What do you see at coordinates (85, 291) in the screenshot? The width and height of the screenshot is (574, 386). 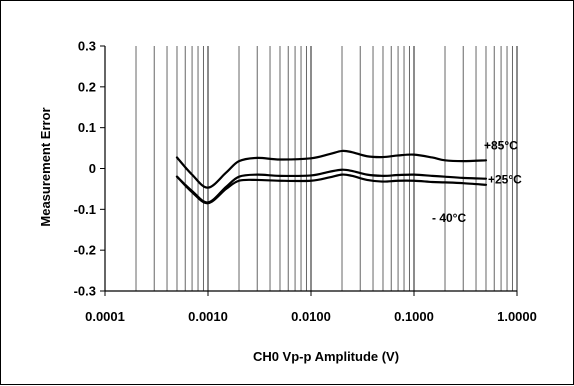 I see `y-tick-label: -0.3` at bounding box center [85, 291].